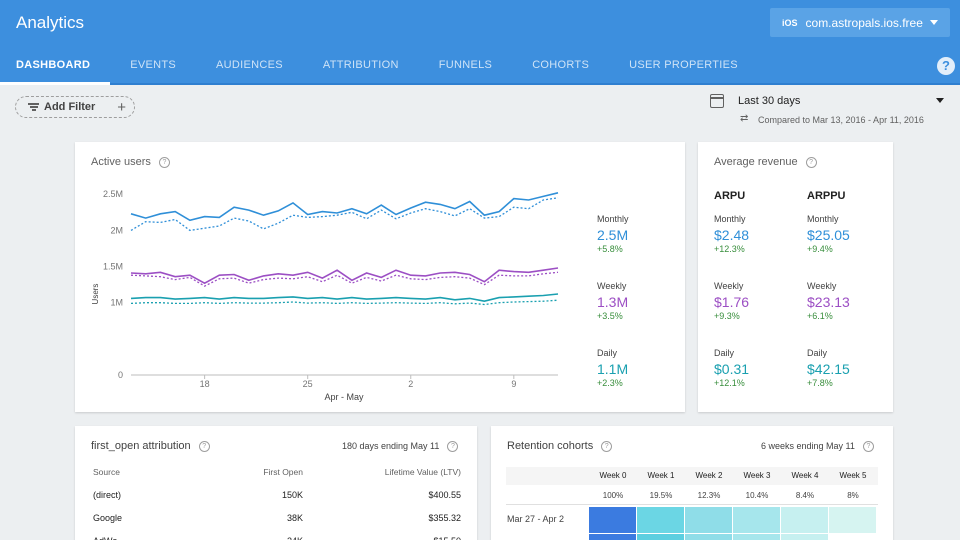 Image resolution: width=960 pixels, height=540 pixels. What do you see at coordinates (536, 519) in the screenshot?
I see `cohort-row-label: Mar 27 - Apr 2` at bounding box center [536, 519].